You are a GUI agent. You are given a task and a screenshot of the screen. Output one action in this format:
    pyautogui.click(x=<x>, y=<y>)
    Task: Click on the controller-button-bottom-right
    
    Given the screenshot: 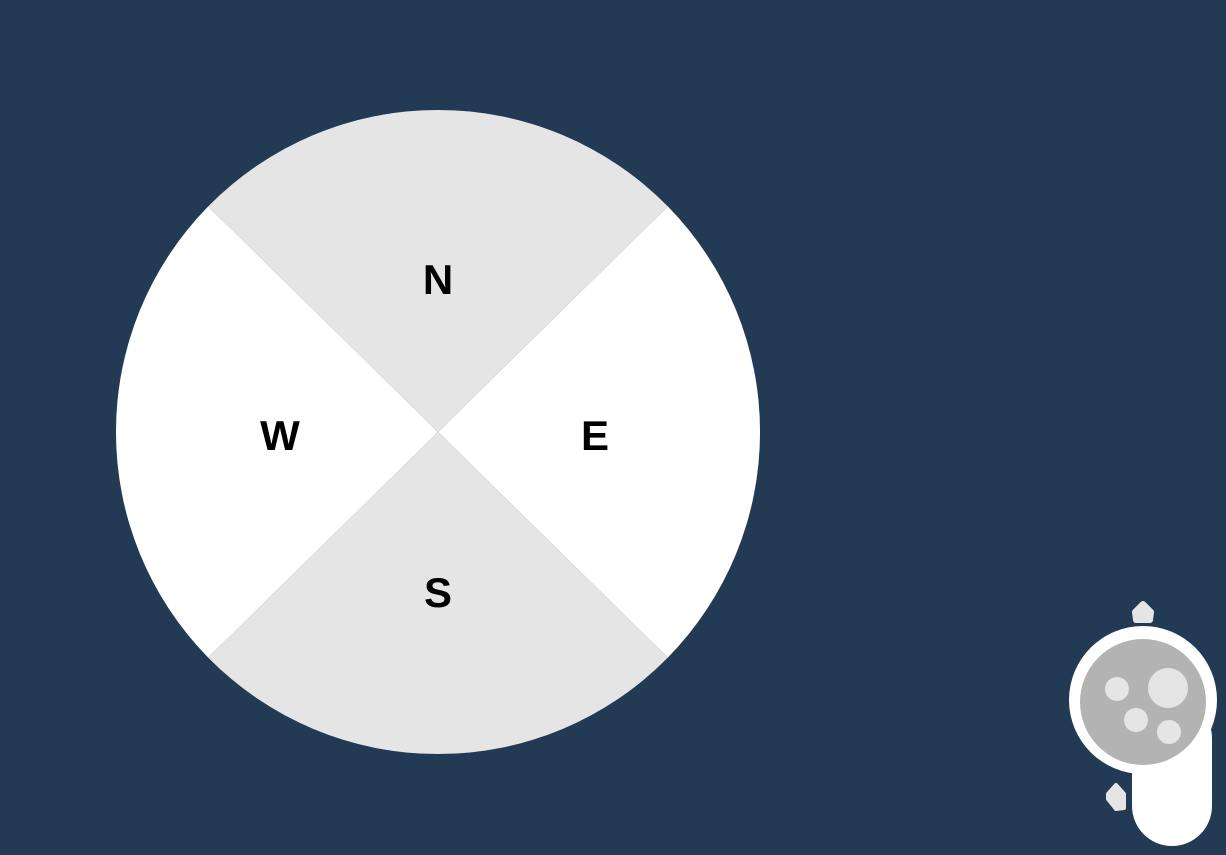 What is the action you would take?
    pyautogui.click(x=1169, y=732)
    